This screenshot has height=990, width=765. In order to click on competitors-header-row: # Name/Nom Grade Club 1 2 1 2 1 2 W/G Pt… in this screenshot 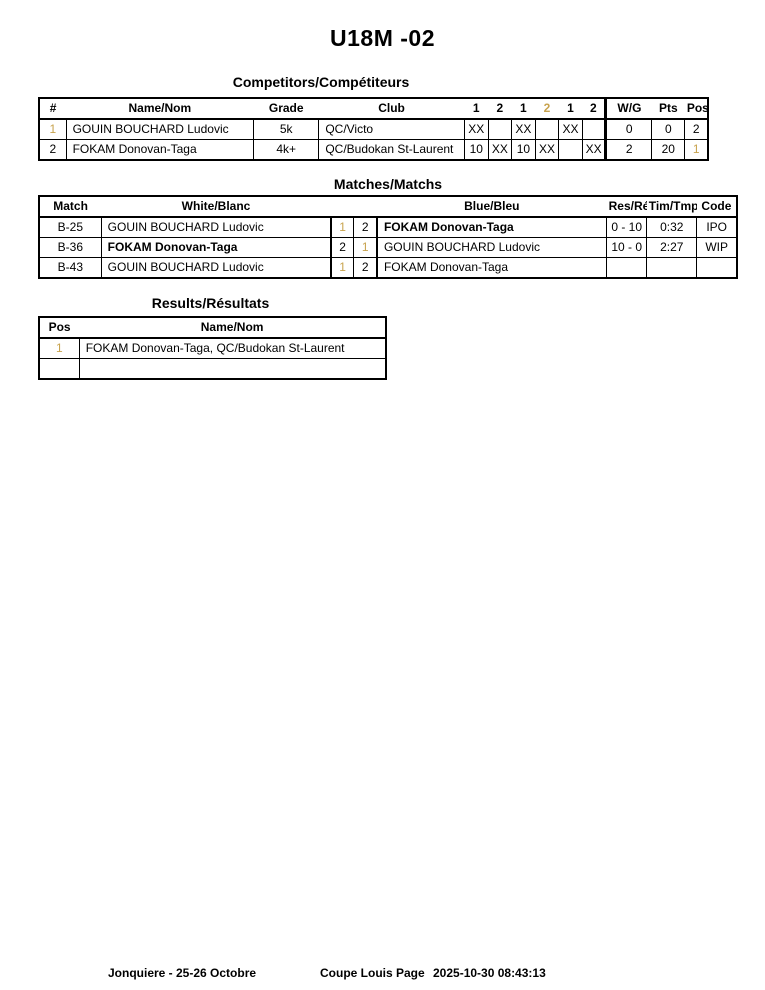, I will do `click(373, 108)`.